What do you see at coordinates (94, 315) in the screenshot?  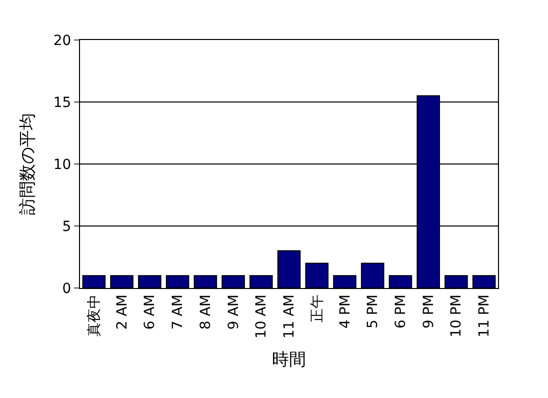 I see `x-tick-label: 真夜中` at bounding box center [94, 315].